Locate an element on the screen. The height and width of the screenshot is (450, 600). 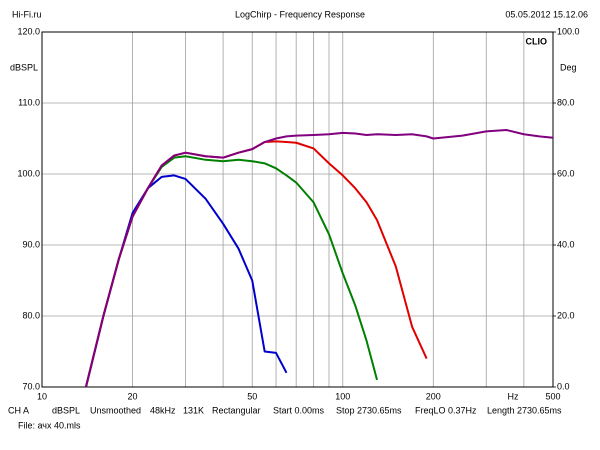
file-name: File: ачх 40.mls is located at coordinates (49, 425).